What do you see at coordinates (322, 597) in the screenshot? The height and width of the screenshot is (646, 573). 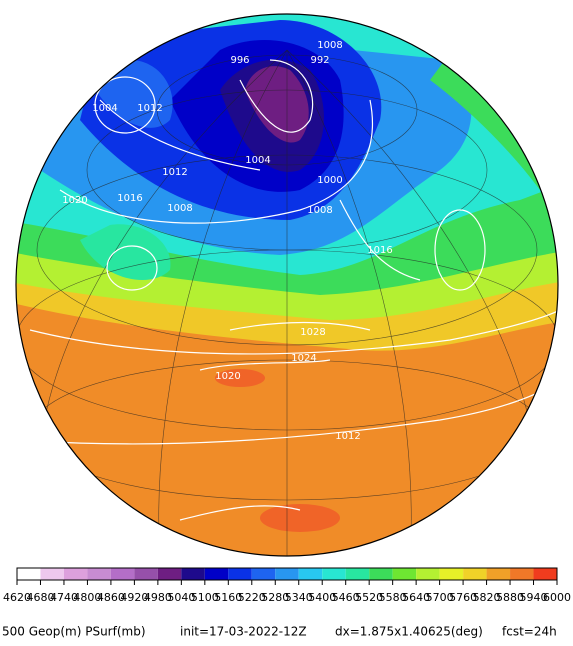 I see `colorbar-tick-label: 5400` at bounding box center [322, 597].